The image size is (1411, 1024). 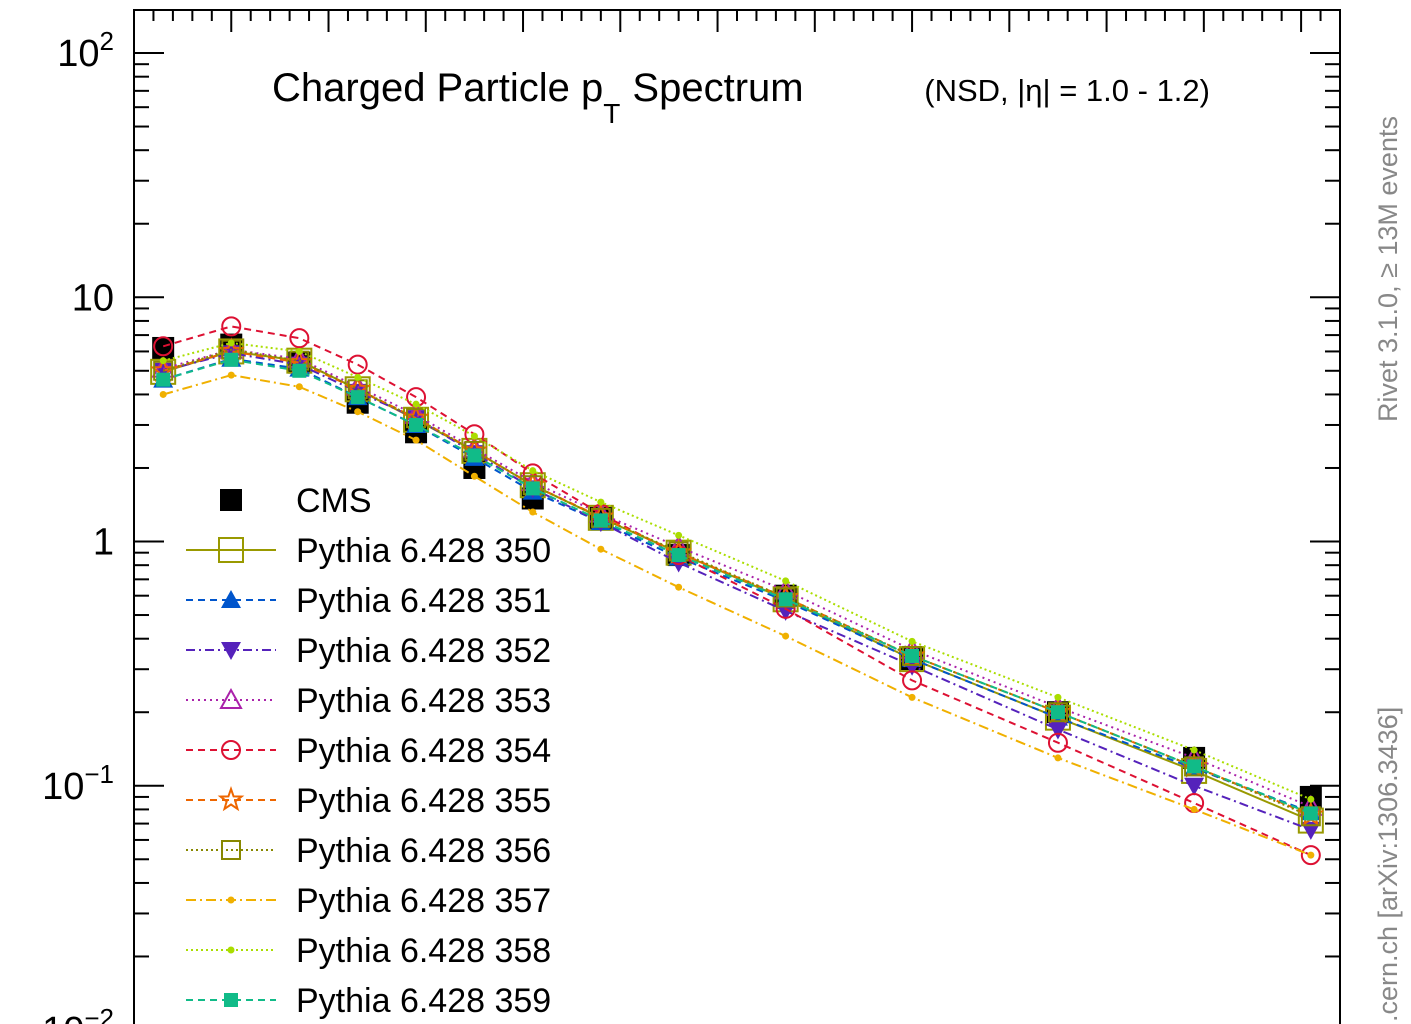 I want to click on chart-subtitle: (NSD, |η| = 1.0 - 1.2), so click(x=1067, y=90).